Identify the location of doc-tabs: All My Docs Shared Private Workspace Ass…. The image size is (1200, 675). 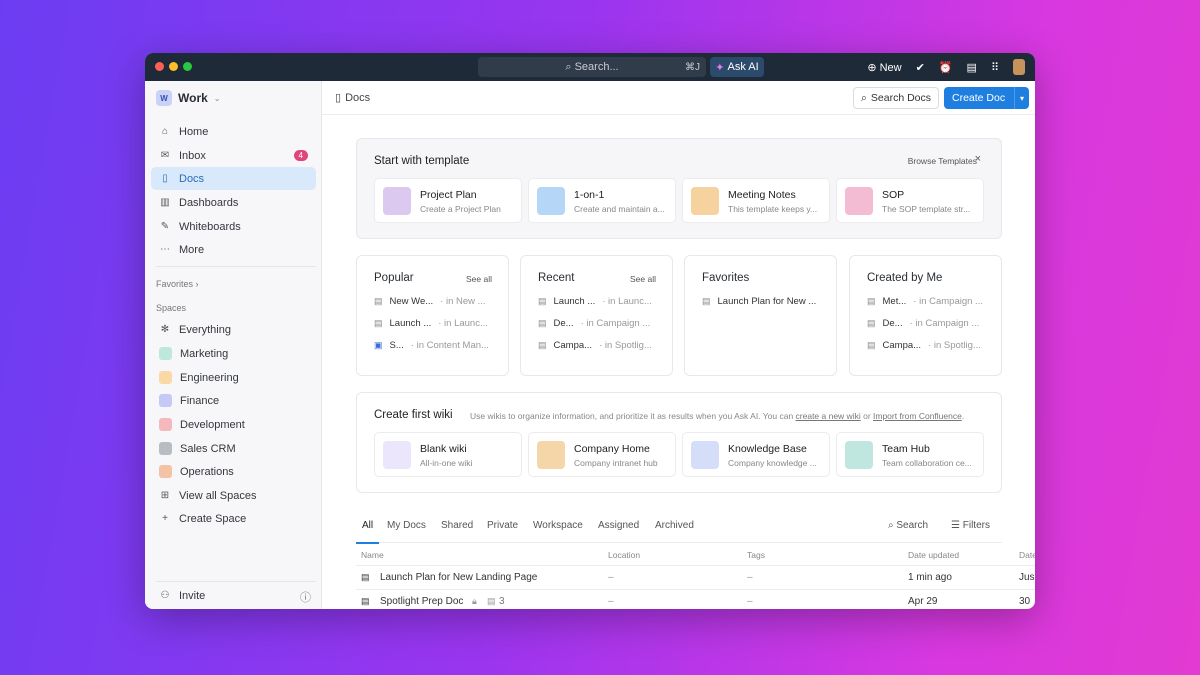
(678, 529).